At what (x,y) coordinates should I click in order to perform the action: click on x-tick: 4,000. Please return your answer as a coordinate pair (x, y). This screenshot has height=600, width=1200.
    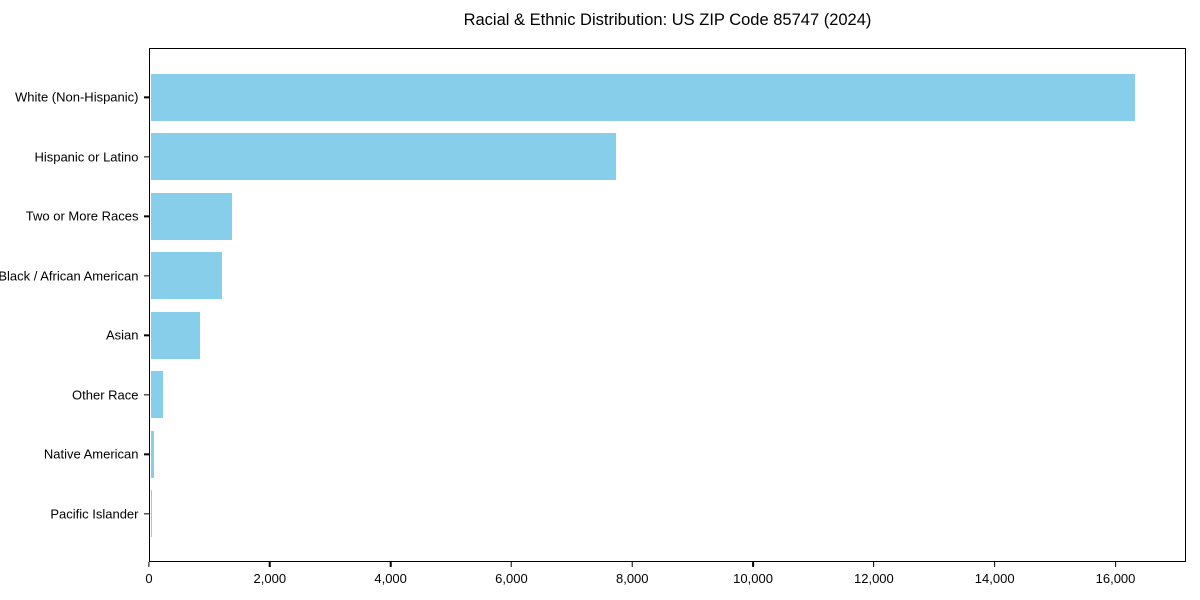
    Looking at the image, I should click on (390, 574).